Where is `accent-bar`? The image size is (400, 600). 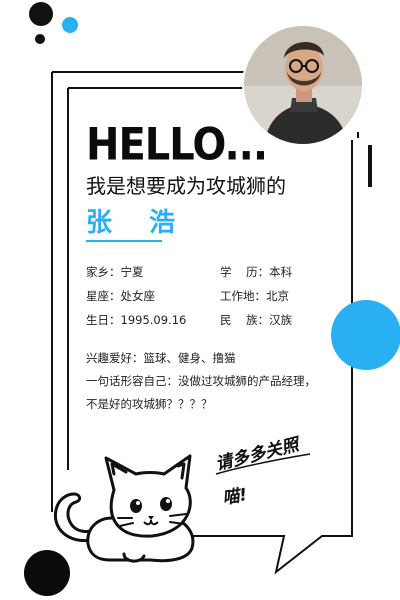 accent-bar is located at coordinates (370, 166).